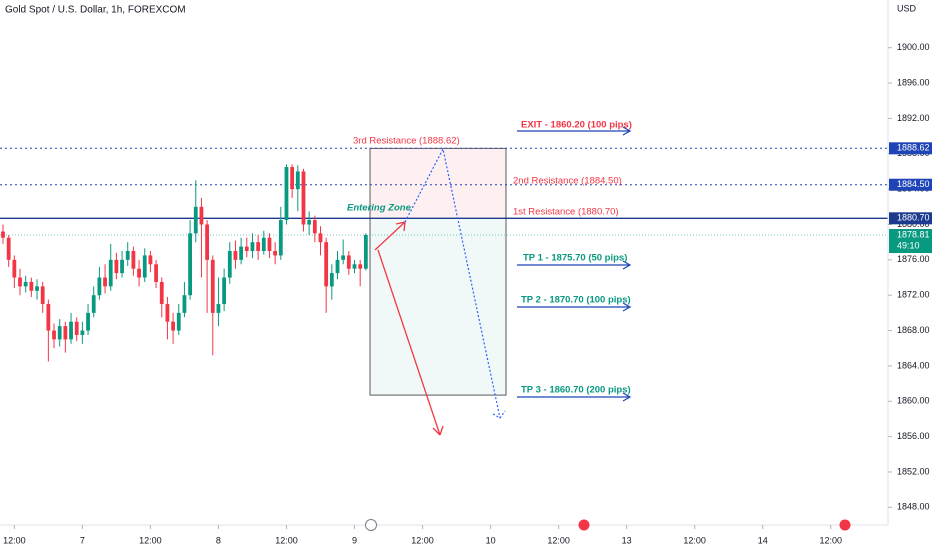 This screenshot has width=932, height=550. I want to click on tp-text: TP 3 - 1860.70 (200 pips), so click(576, 390).